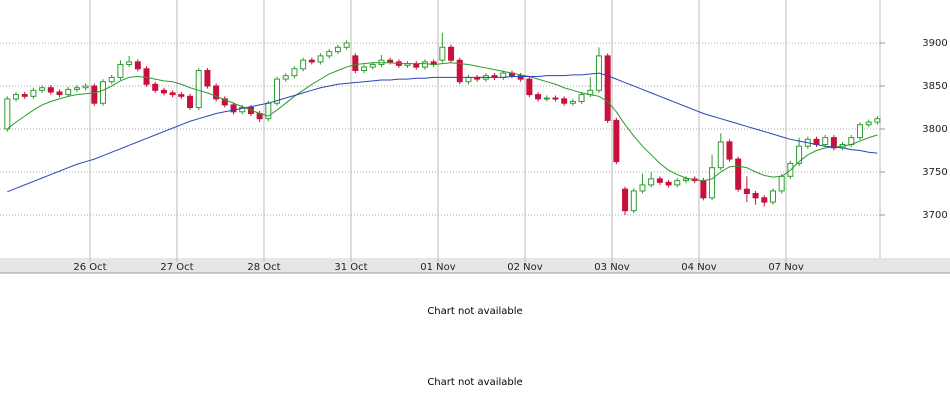 The image size is (950, 418). I want to click on x-tick-label: 31 Oct, so click(350, 267).